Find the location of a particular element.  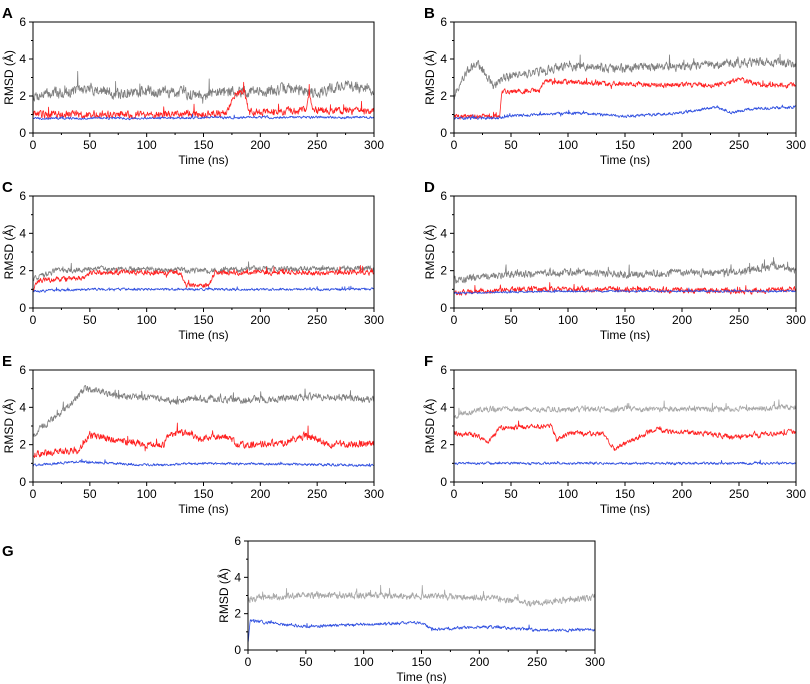

panel-d: D 0 50 100 150 200 250 300 0 2 4 6 Time (ns) RMSD (Å) is located at coordinates (614, 260).